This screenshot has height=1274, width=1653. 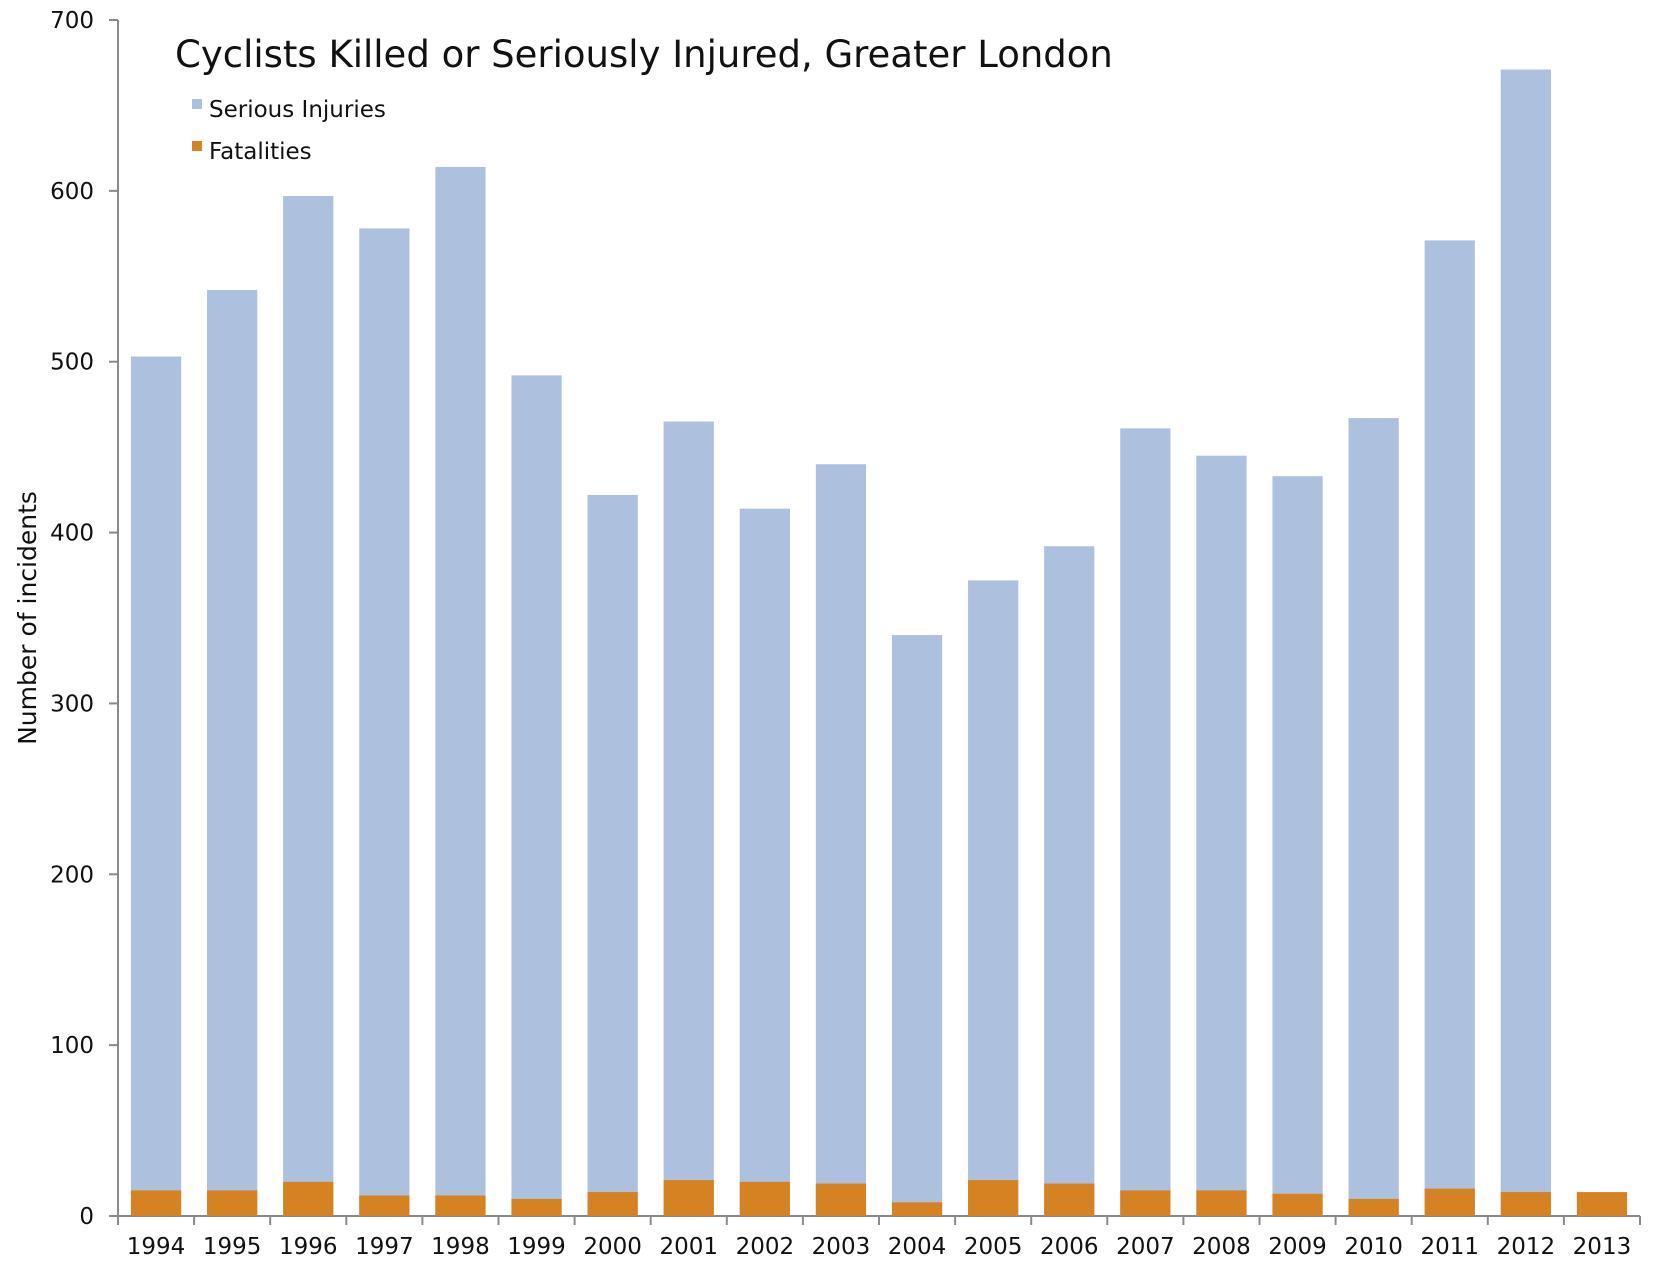 What do you see at coordinates (84, 619) in the screenshot?
I see `y-ticks: 0 100 200 300 400 500 600 700` at bounding box center [84, 619].